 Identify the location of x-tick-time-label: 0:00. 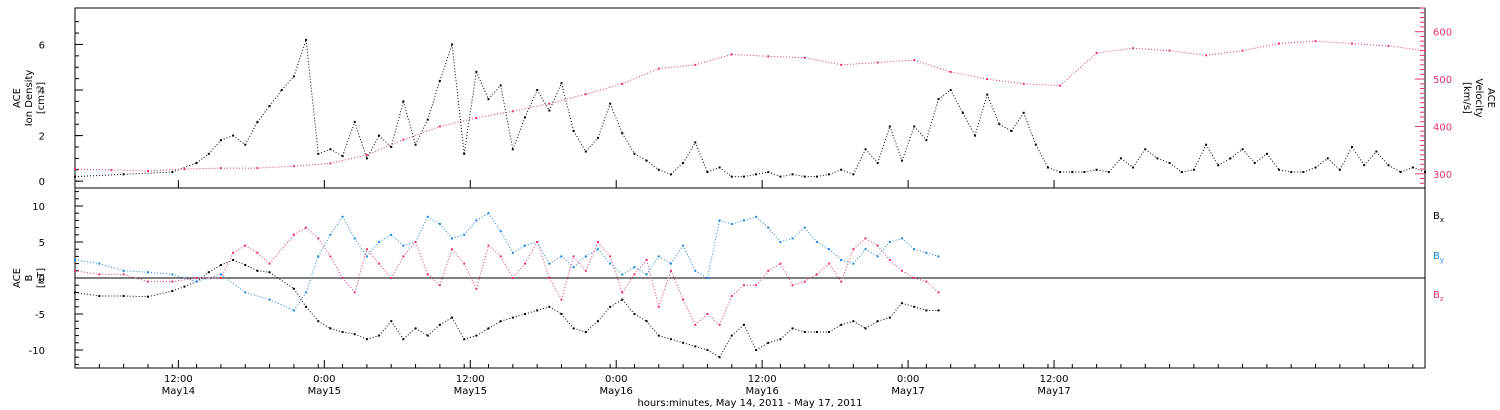
(908, 379).